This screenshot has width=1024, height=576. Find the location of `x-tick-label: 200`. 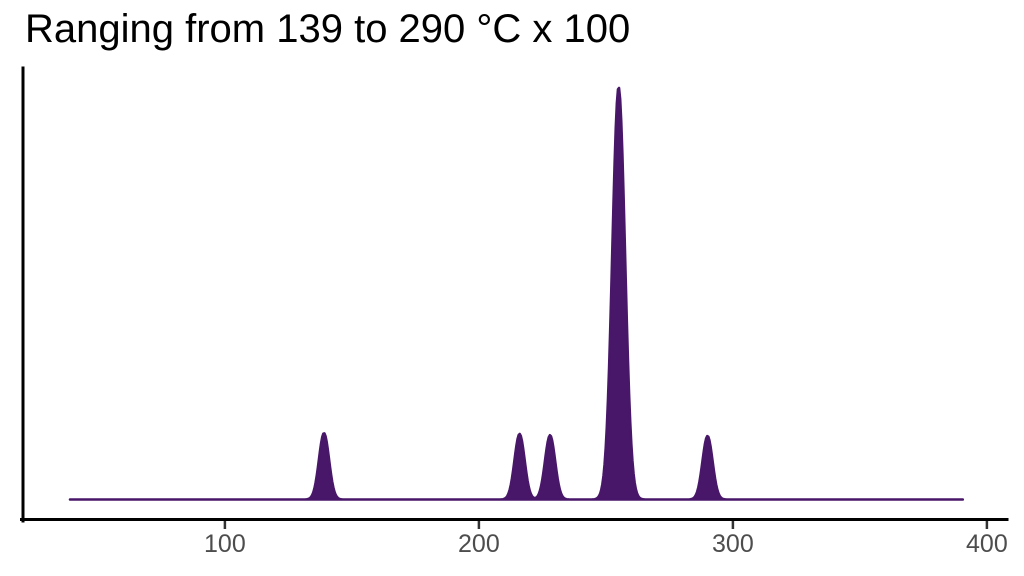

x-tick-label: 200 is located at coordinates (479, 544).